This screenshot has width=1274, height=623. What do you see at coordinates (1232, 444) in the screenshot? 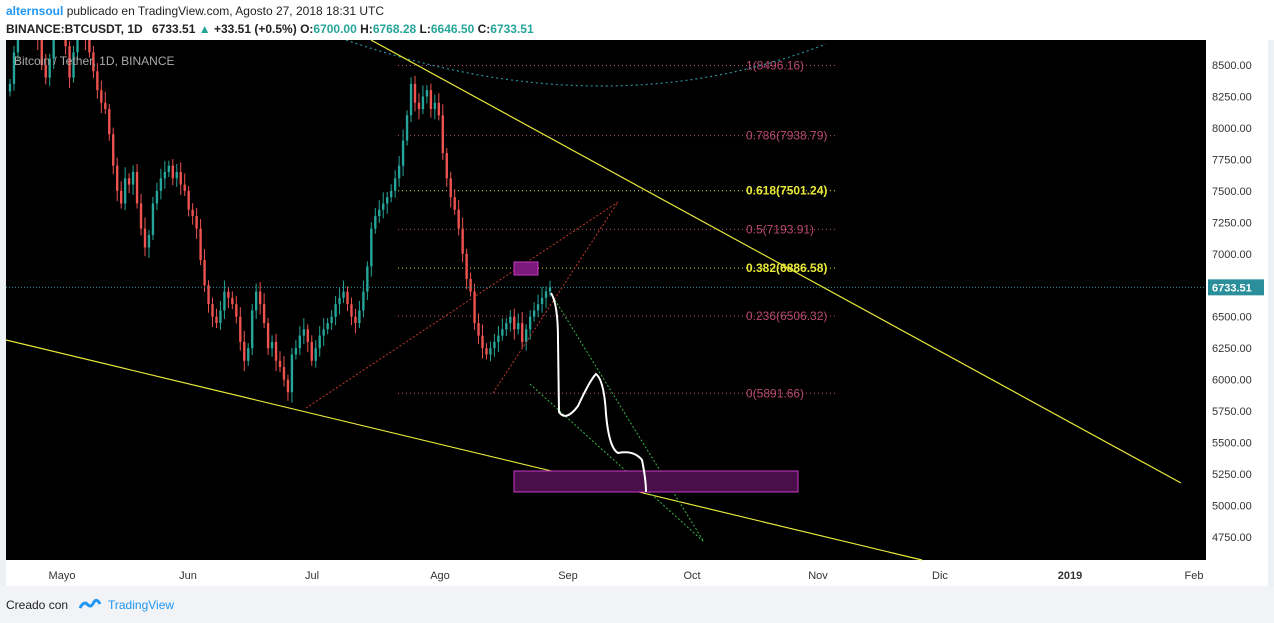
I see `y-tick-label: 5500.00` at bounding box center [1232, 444].